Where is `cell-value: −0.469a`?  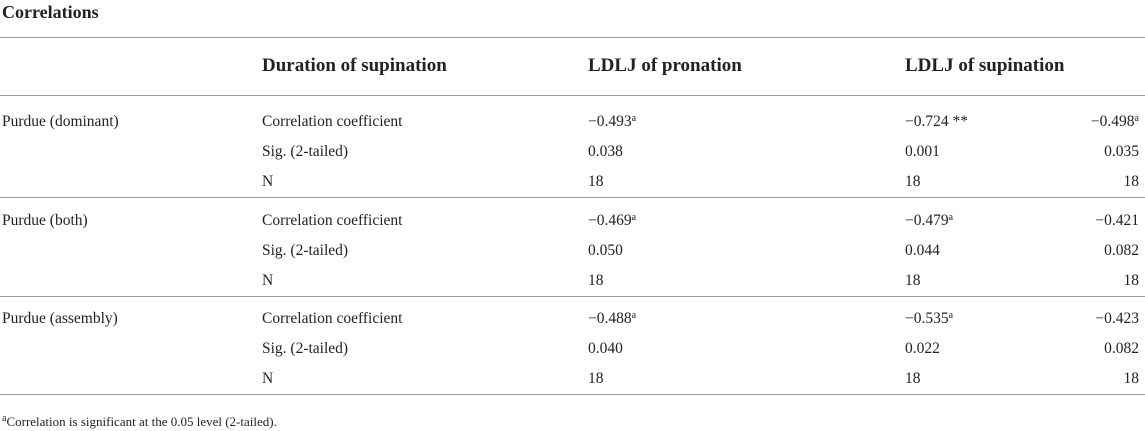
cell-value: −0.469a is located at coordinates (612, 221).